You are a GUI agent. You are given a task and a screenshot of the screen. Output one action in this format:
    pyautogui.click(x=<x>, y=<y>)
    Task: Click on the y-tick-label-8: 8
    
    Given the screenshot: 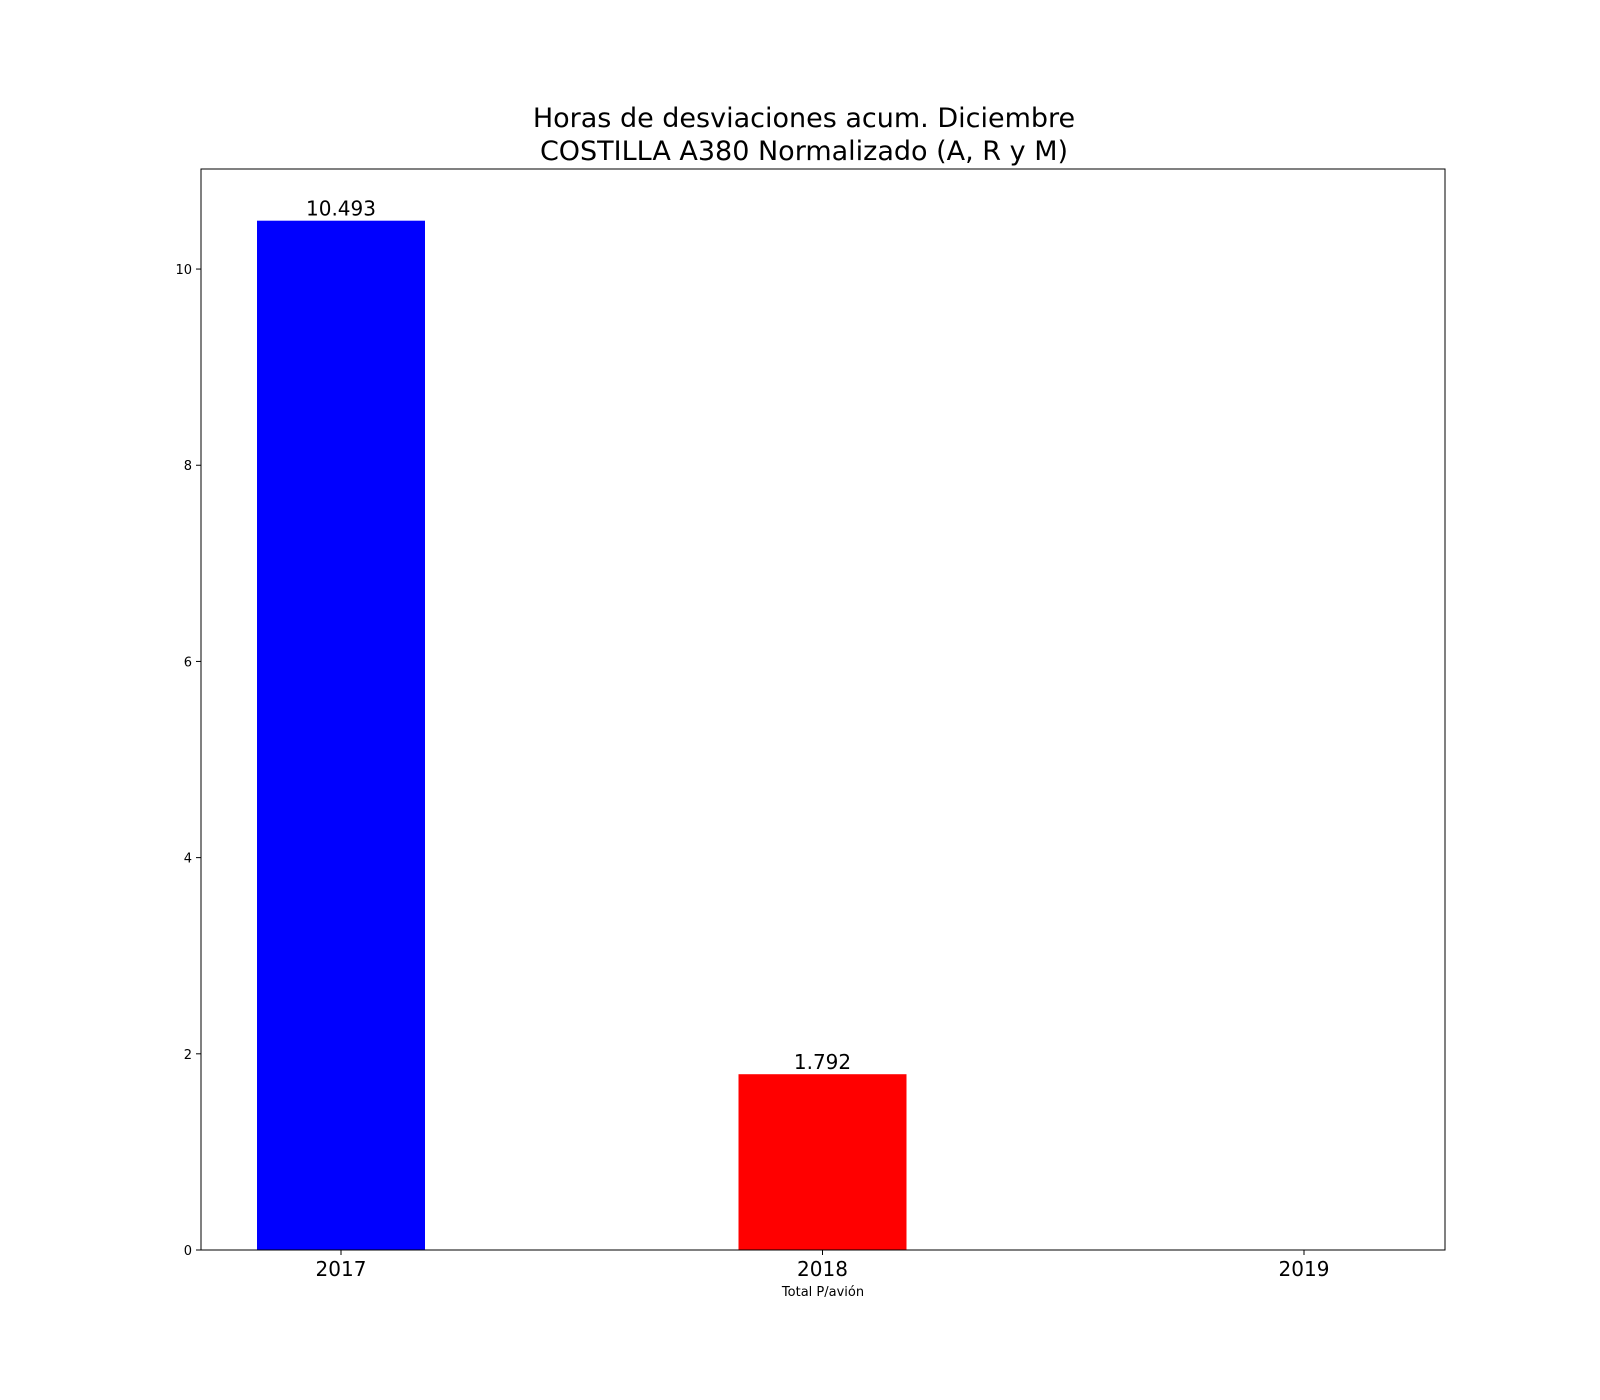 What is the action you would take?
    pyautogui.click(x=188, y=466)
    